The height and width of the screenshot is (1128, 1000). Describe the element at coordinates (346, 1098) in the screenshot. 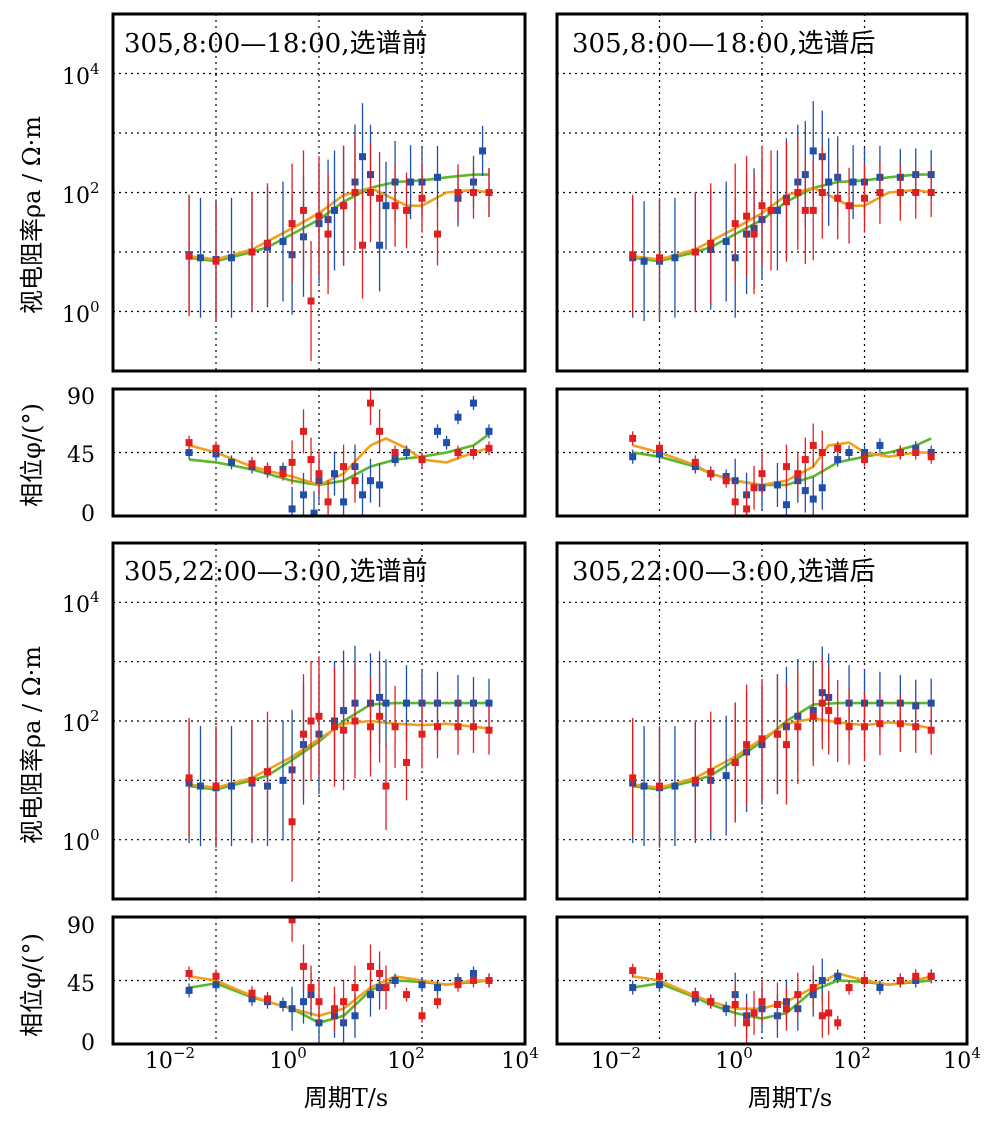

I see `x-axis-label: 周期T/s` at that location.